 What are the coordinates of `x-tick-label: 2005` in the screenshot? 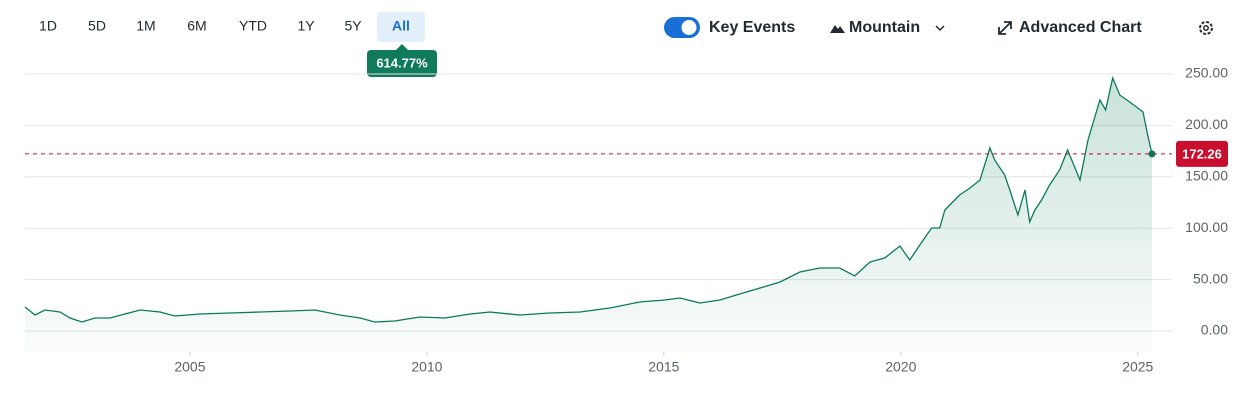 It's located at (189, 367).